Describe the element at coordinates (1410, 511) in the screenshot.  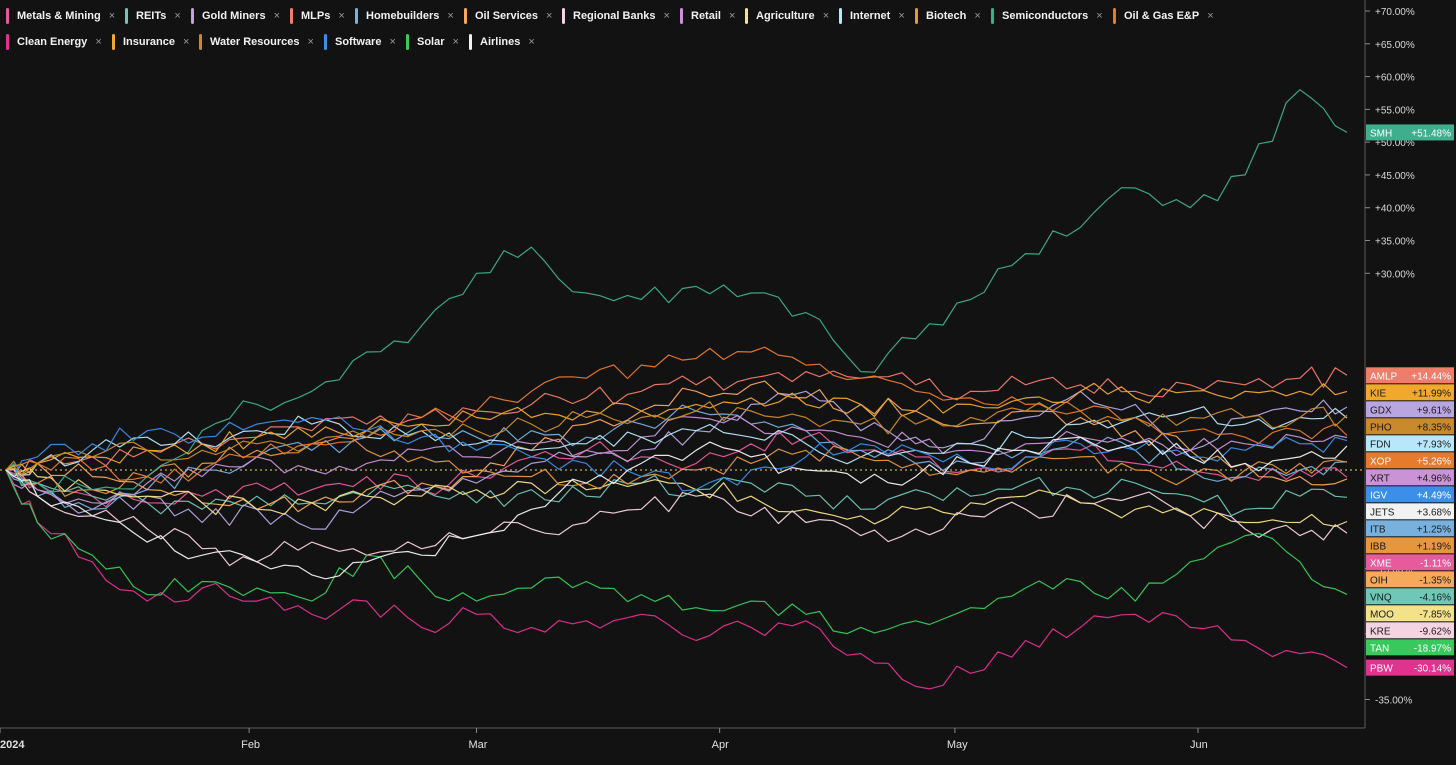
I see `end-label-bg-jets` at that location.